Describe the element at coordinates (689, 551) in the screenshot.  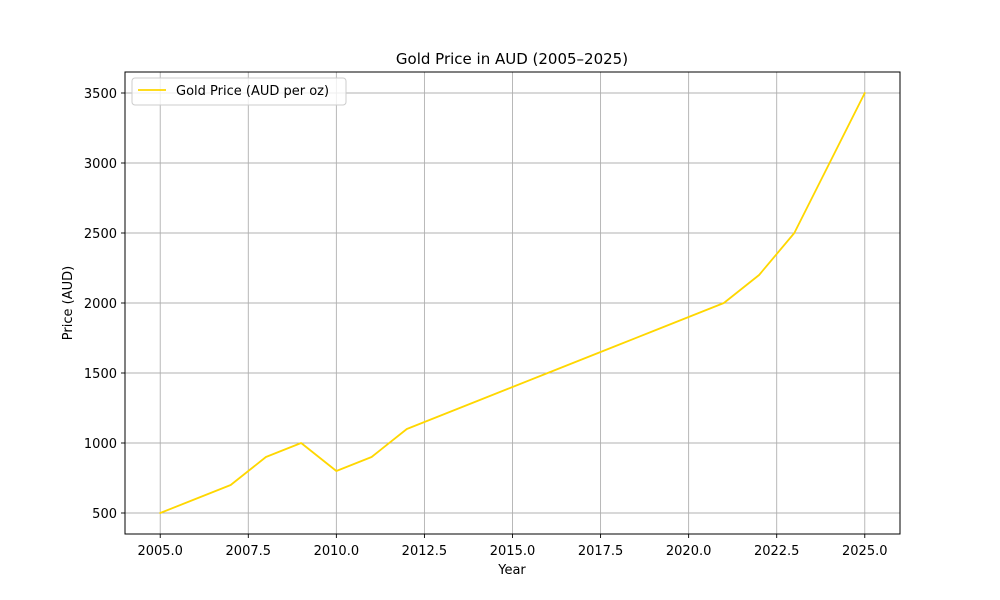
I see `x-tick-label: 2020.0` at that location.